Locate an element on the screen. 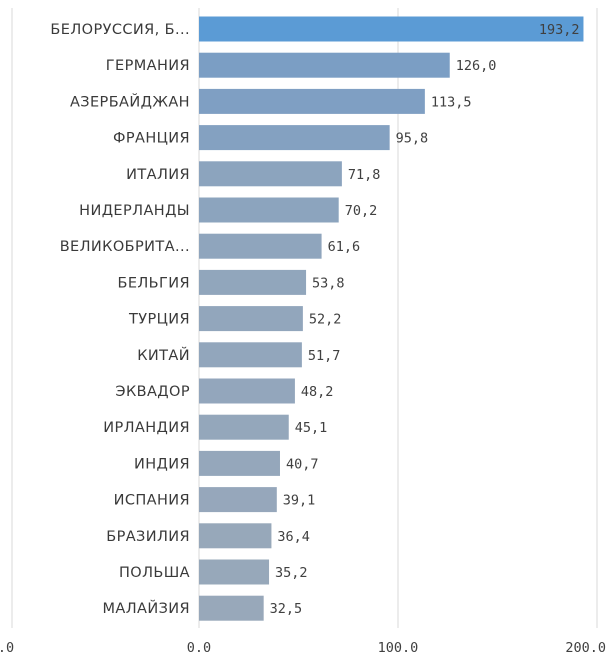 The width and height of the screenshot is (610, 656). value-label: 95,8 is located at coordinates (412, 139).